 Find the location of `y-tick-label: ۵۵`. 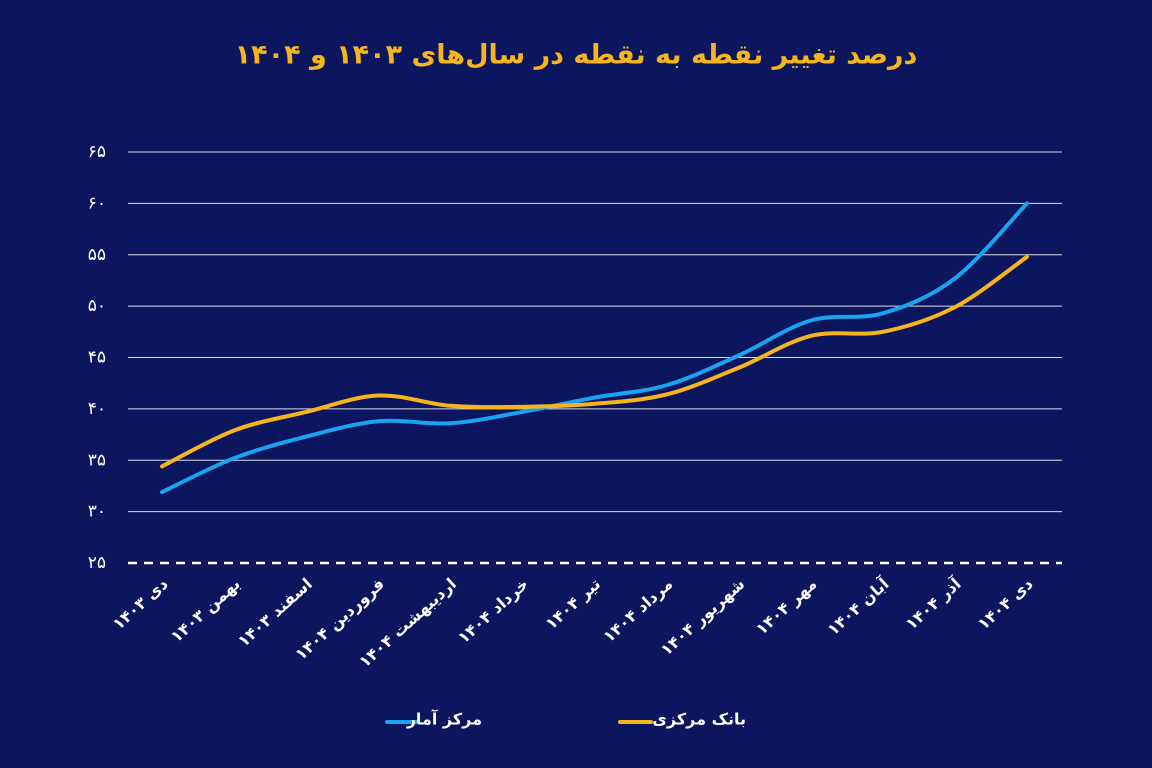

y-tick-label: ۵۵ is located at coordinates (97, 255).